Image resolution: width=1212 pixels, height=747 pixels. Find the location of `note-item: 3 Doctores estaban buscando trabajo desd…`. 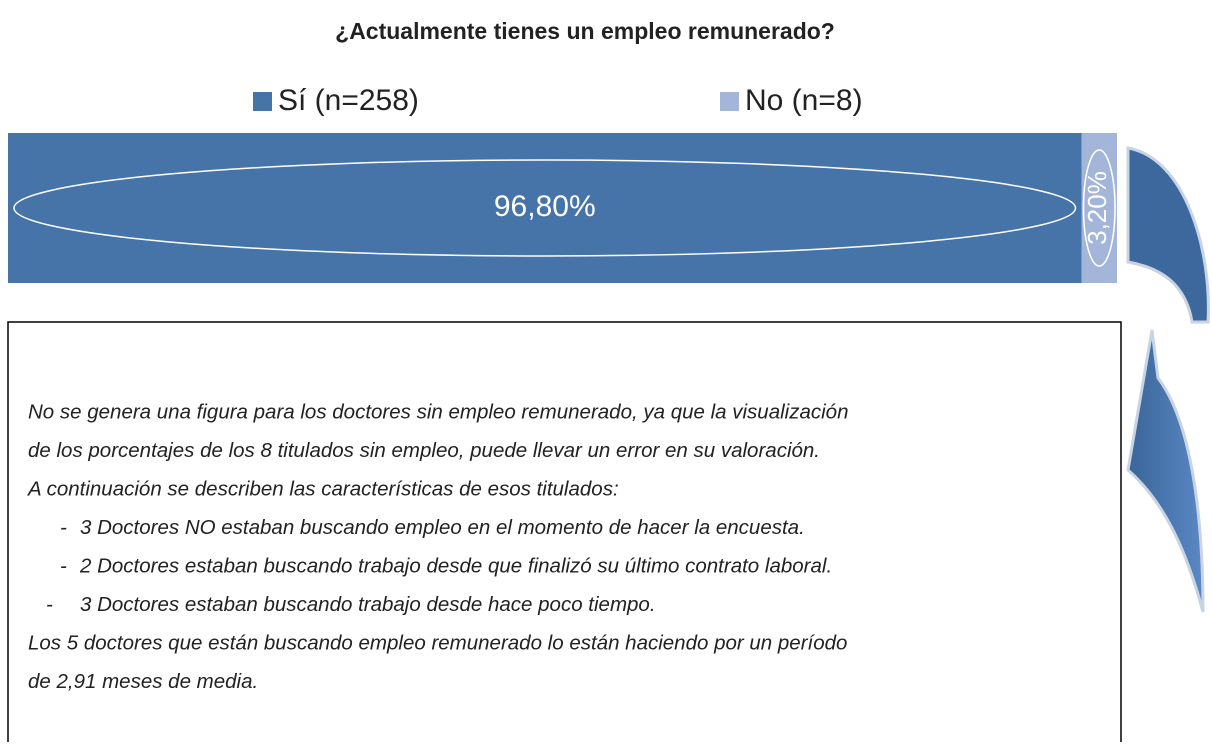

note-item: 3 Doctores estaban buscando trabajo desd… is located at coordinates (368, 604).